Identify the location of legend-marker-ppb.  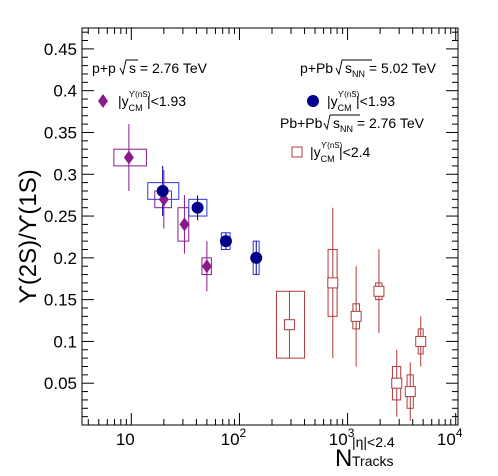
(313, 101).